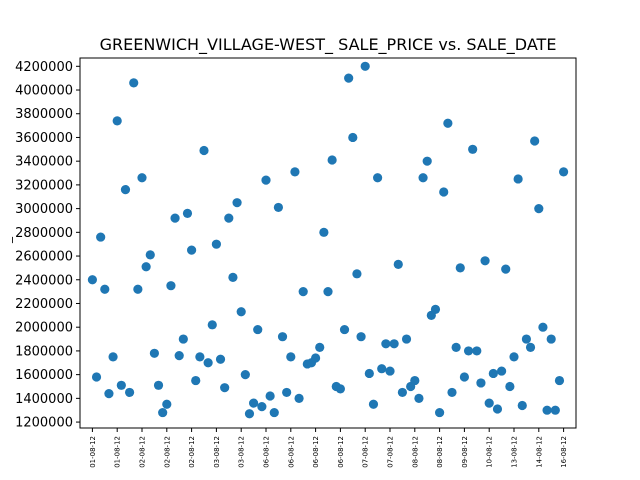 This screenshot has height=480, width=640. Describe the element at coordinates (366, 452) in the screenshot. I see `x-tick-label: 07-08-12` at that location.